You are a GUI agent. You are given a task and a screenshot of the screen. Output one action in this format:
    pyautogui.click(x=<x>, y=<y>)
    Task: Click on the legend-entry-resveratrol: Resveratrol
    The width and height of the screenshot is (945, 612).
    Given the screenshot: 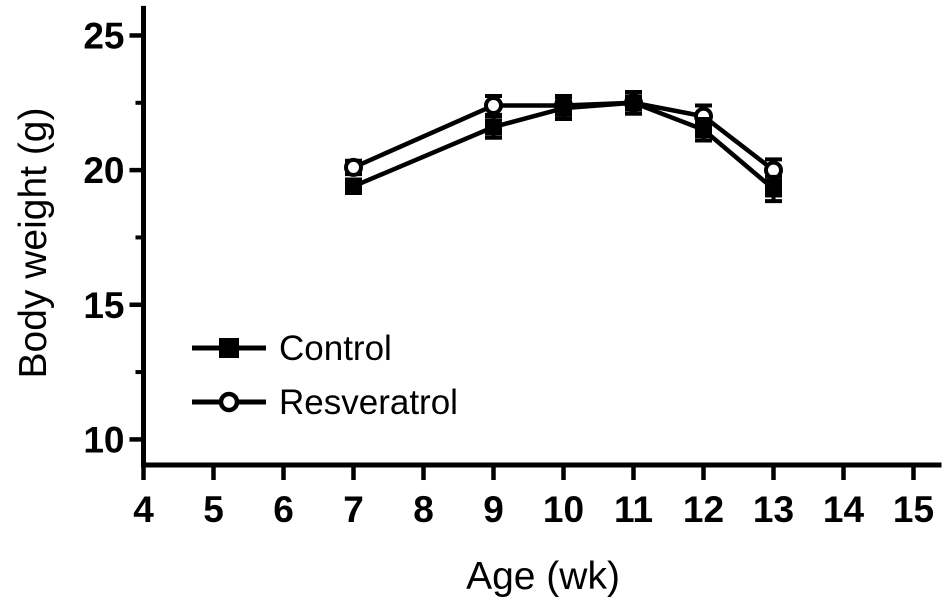 What is the action you would take?
    pyautogui.click(x=325, y=402)
    